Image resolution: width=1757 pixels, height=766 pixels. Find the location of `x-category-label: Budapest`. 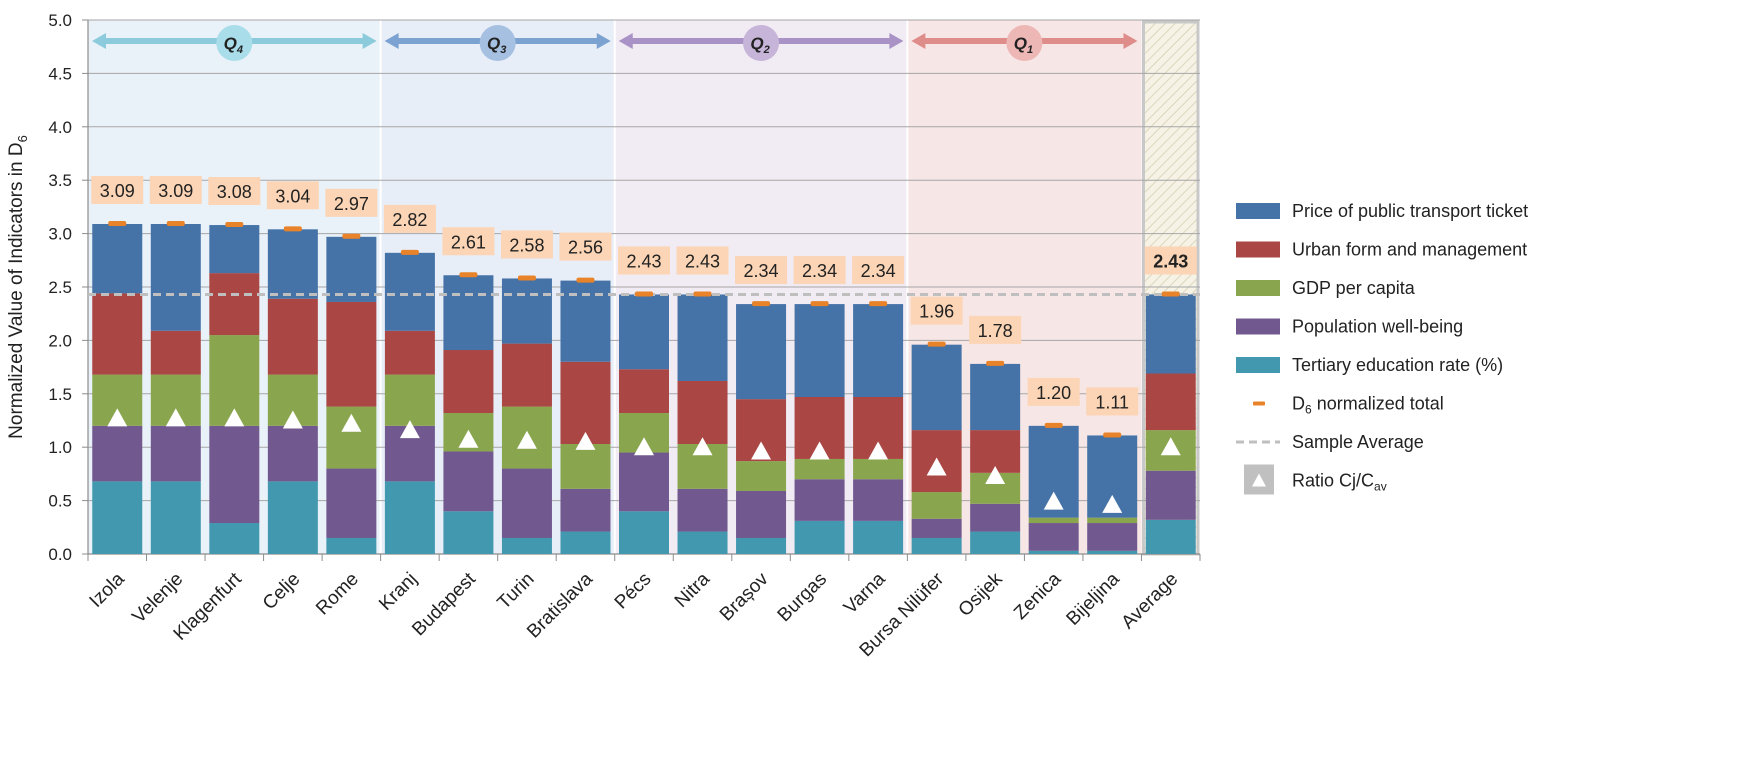

x-category-label: Budapest is located at coordinates (444, 604).